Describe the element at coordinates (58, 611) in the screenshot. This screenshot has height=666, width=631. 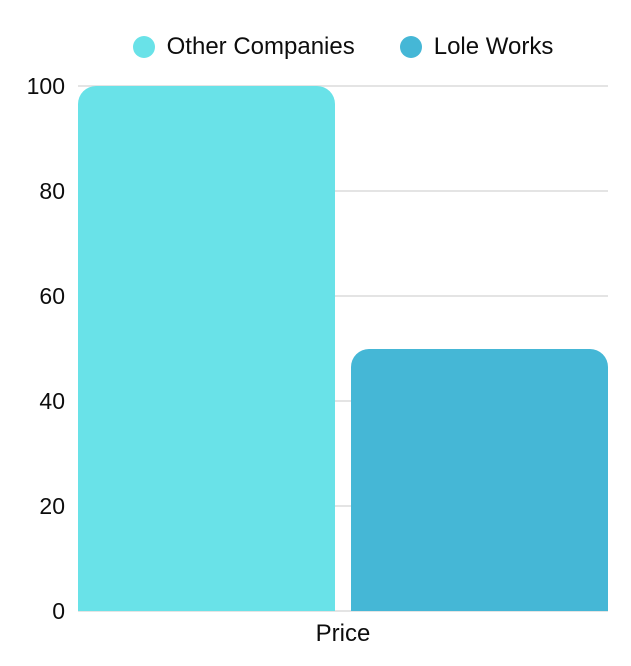
I see `y-tick-label-0: 0` at that location.